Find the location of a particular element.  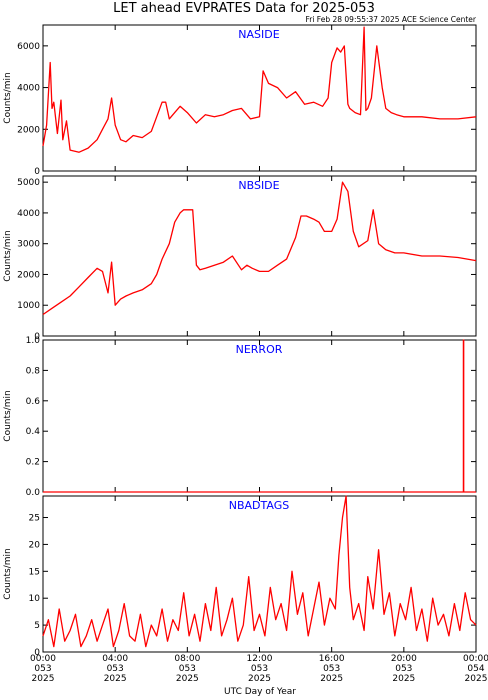

y-tick-label: 0.8 is located at coordinates (33, 371).